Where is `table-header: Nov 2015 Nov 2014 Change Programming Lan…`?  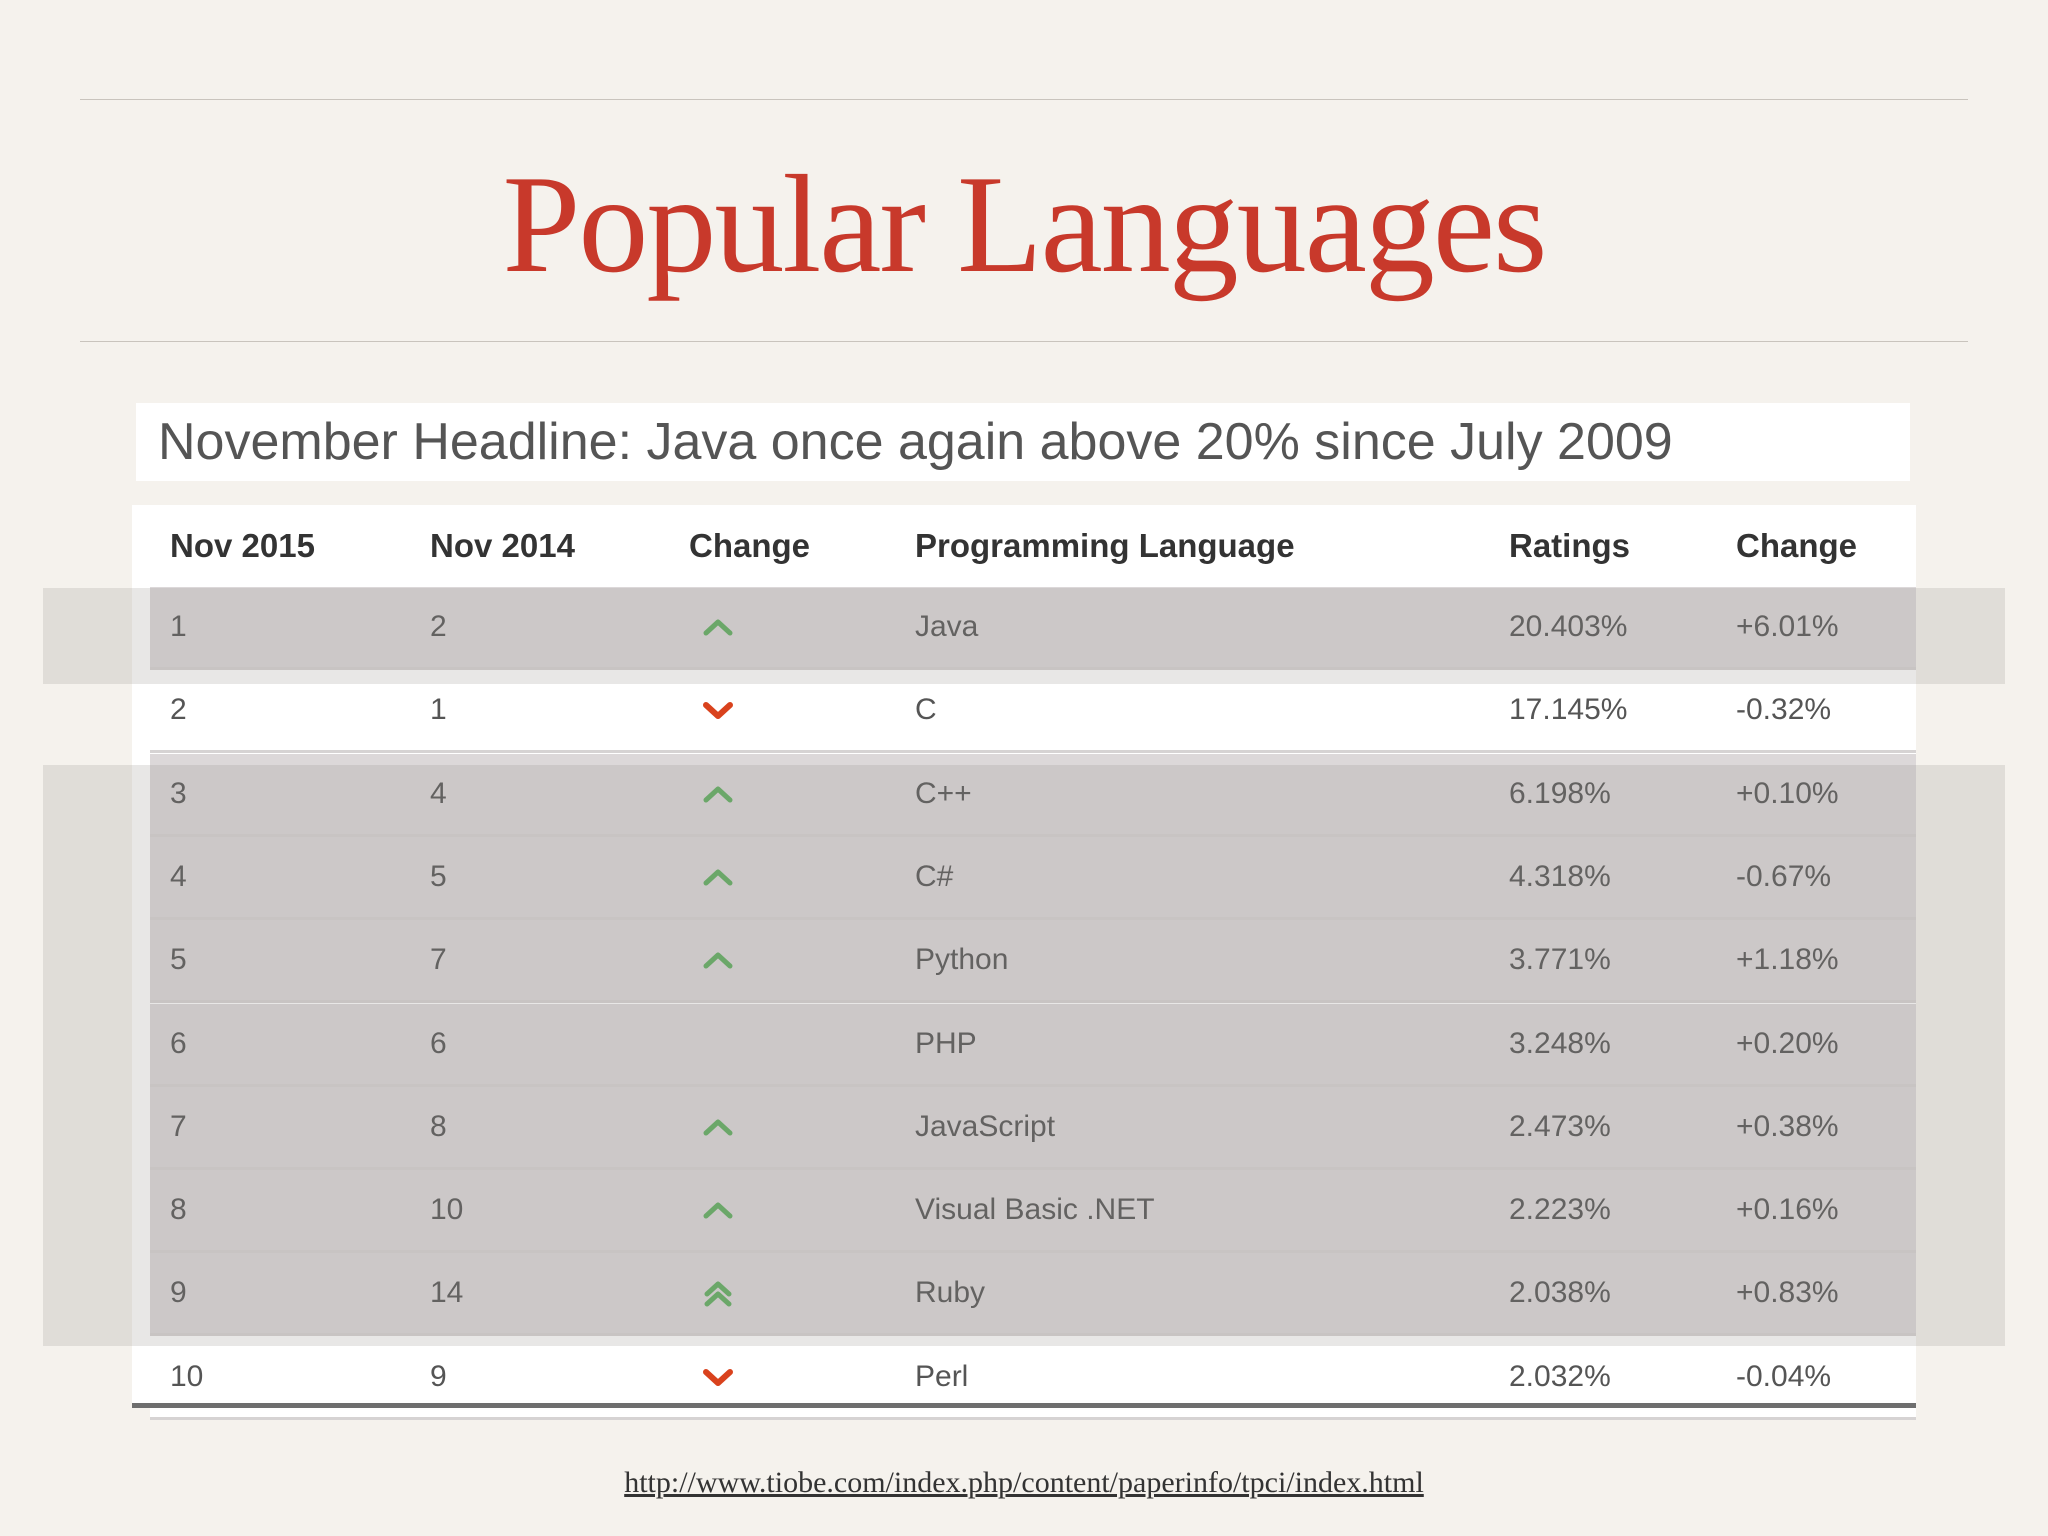
table-header: Nov 2015 Nov 2014 Change Programming Lan… is located at coordinates (1024, 546).